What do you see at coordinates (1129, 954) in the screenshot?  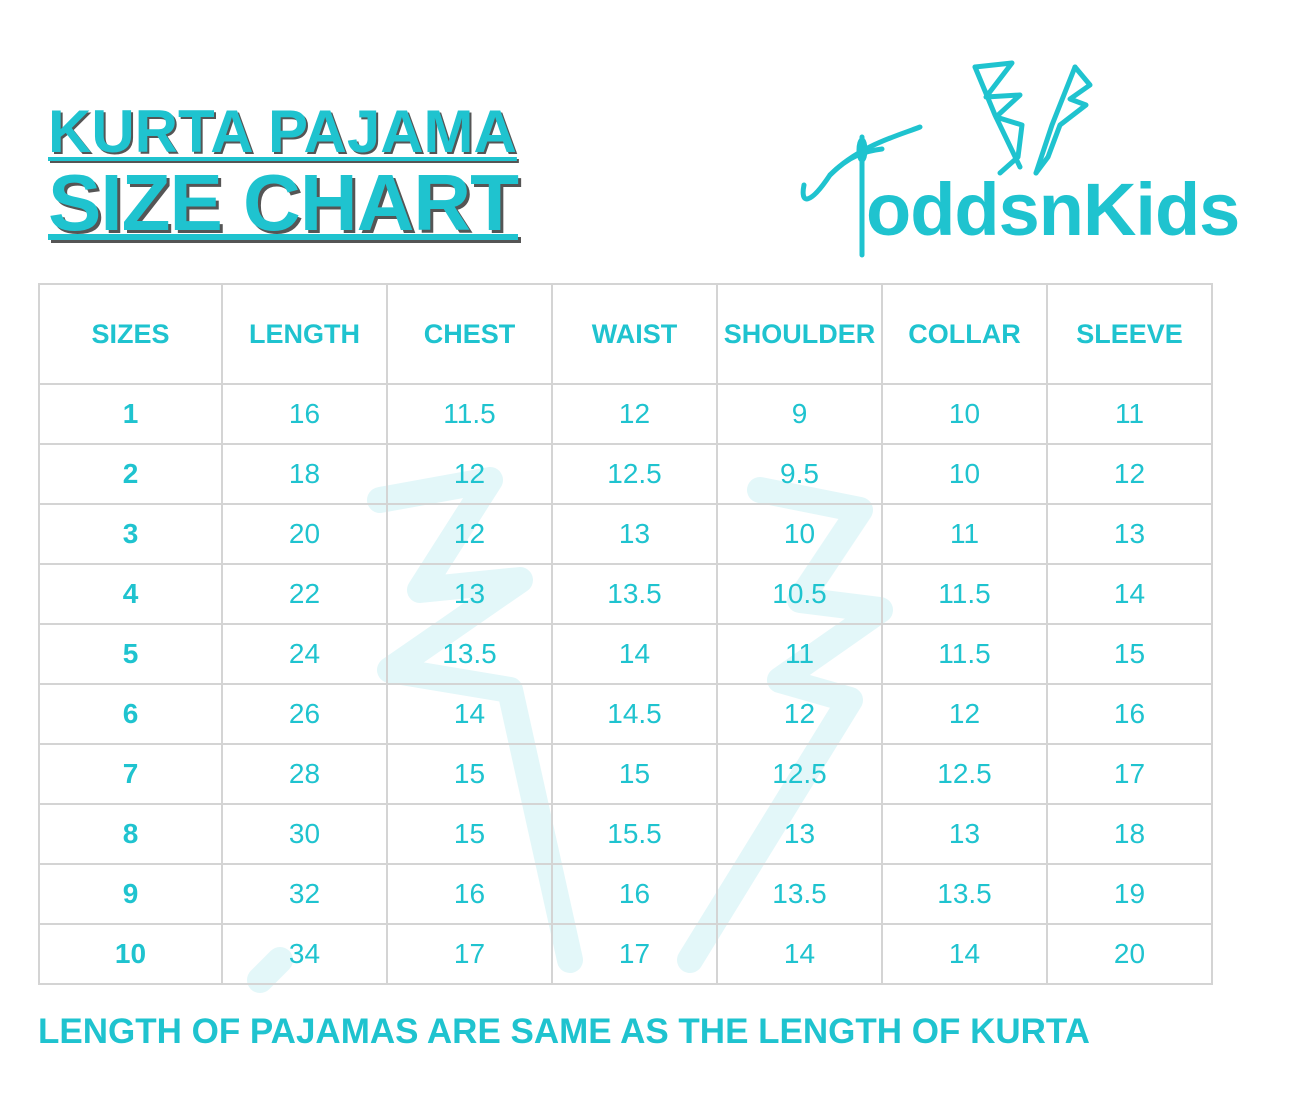 I see `cell-sleeve: 20` at bounding box center [1129, 954].